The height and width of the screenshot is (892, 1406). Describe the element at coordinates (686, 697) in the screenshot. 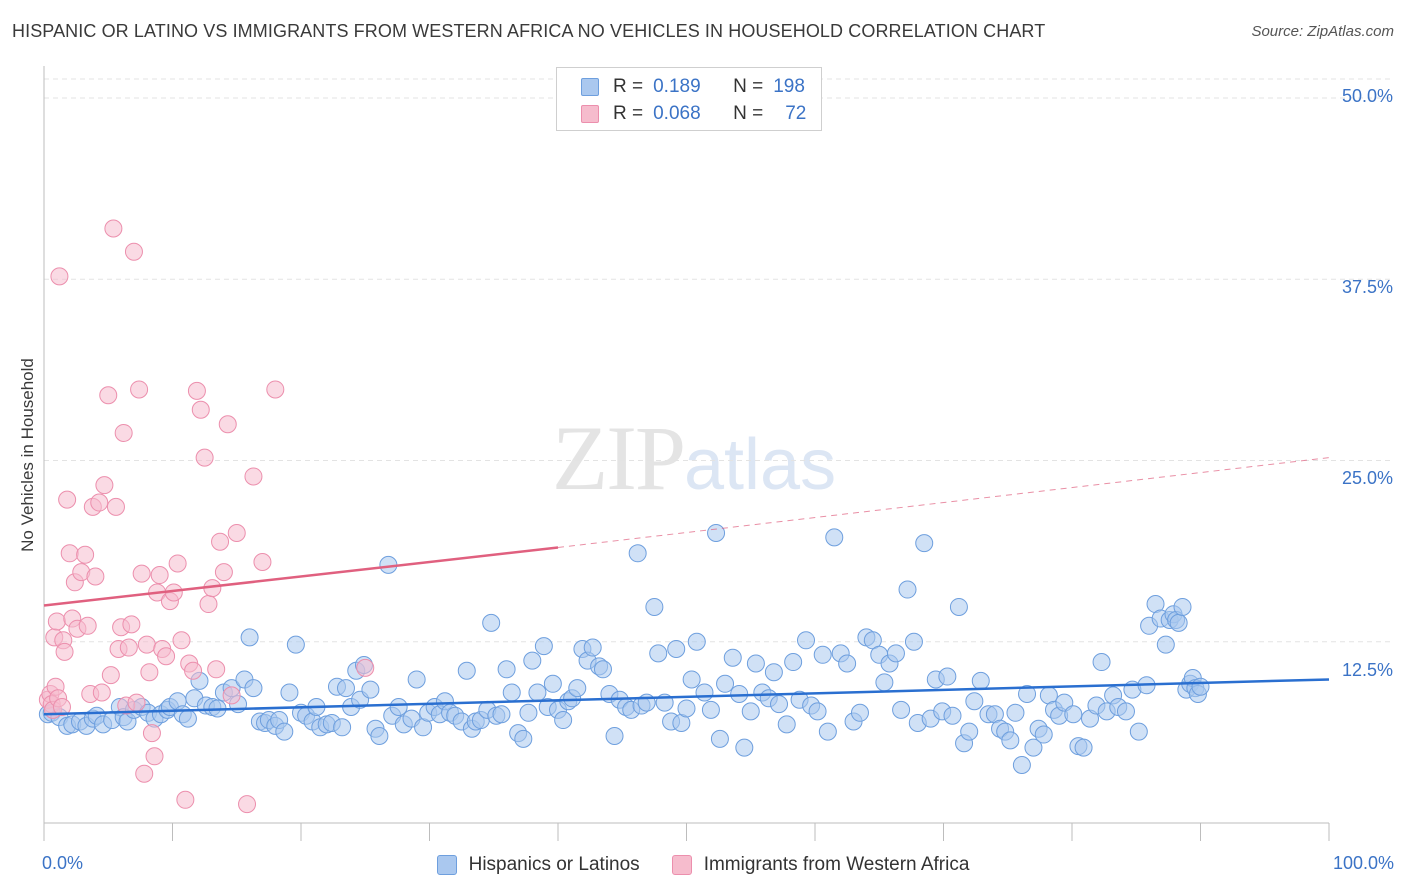

I see `trend-line-hispanic` at that location.